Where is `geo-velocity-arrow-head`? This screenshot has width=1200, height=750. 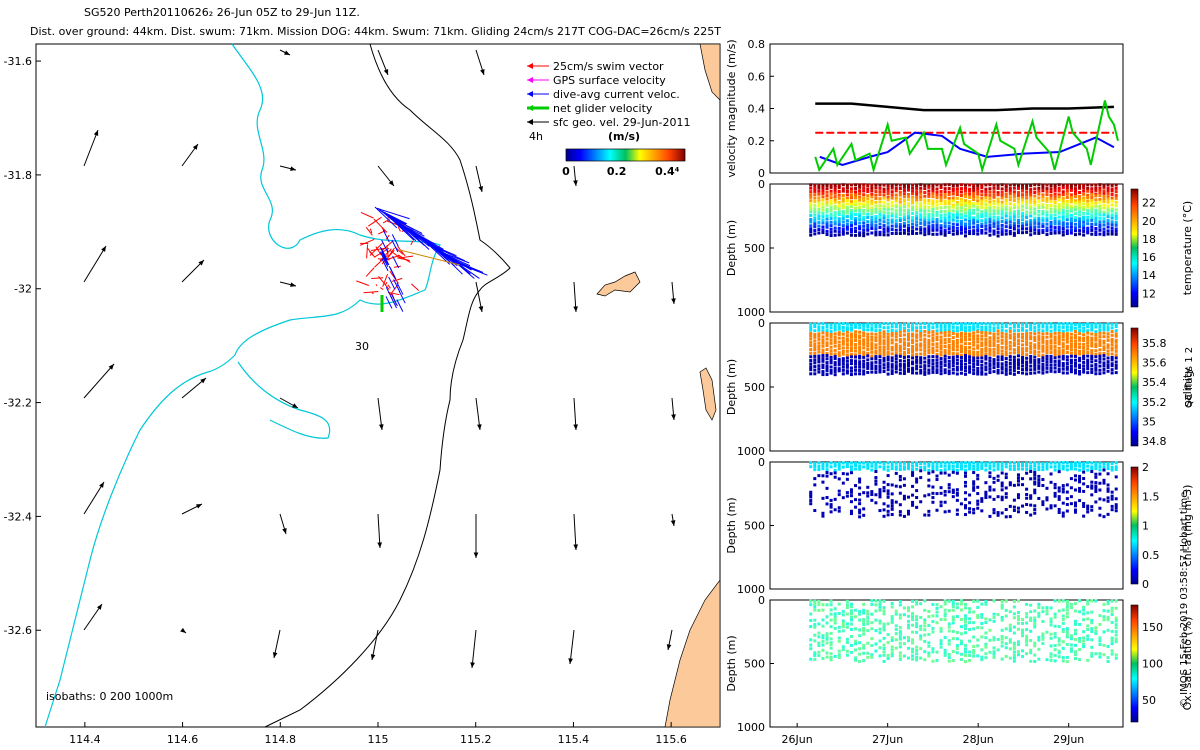
geo-velocity-arrow-head is located at coordinates (96, 133).